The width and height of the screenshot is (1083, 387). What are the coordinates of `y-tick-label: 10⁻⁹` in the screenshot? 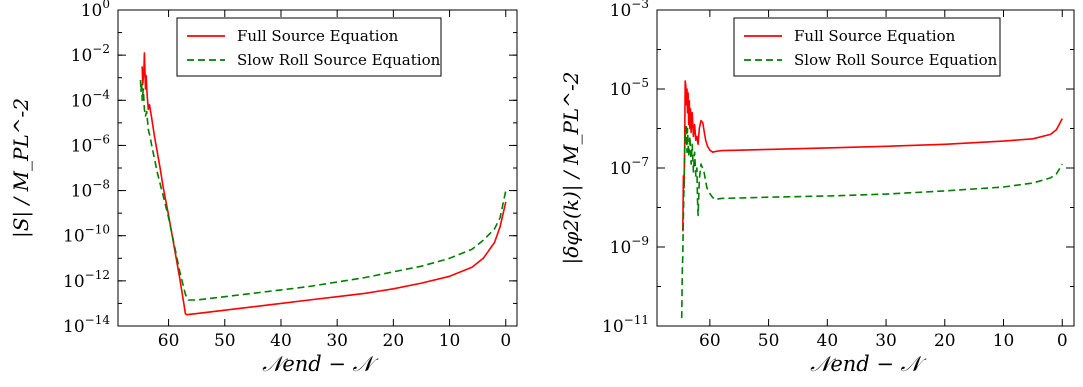 It's located at (629, 246).